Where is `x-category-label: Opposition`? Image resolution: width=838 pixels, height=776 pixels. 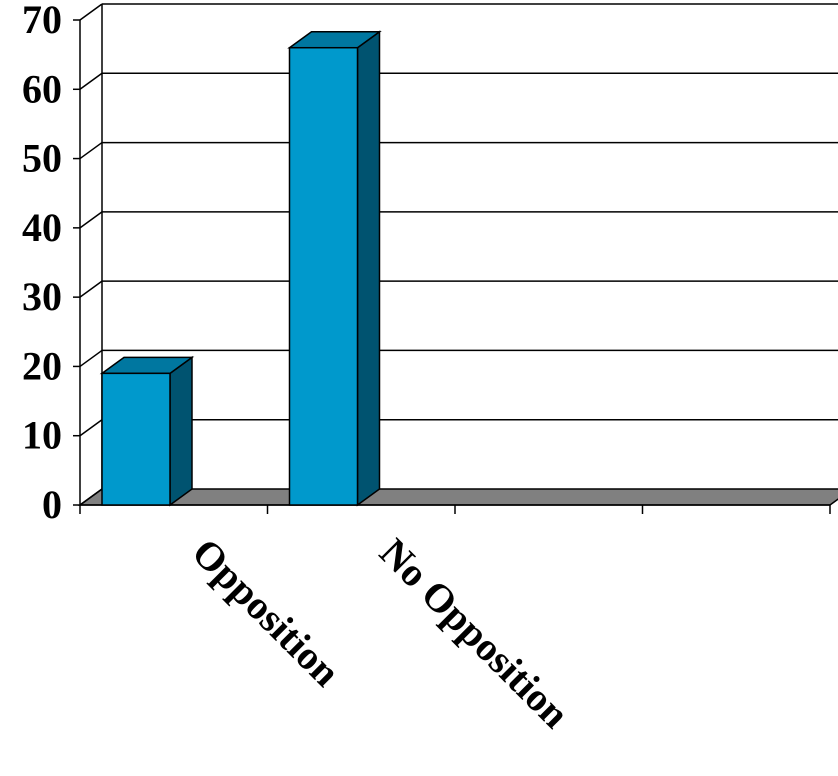
x-category-label: Opposition is located at coordinates (266, 612).